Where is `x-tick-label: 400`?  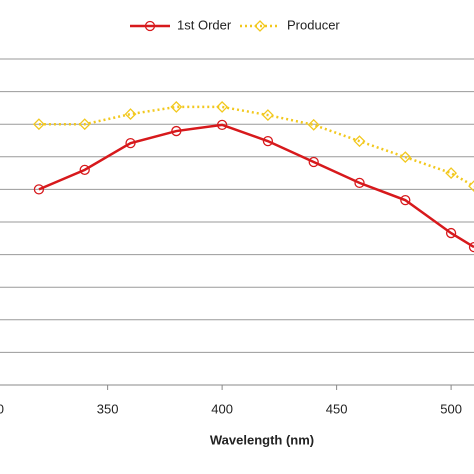 x-tick-label: 400 is located at coordinates (222, 408).